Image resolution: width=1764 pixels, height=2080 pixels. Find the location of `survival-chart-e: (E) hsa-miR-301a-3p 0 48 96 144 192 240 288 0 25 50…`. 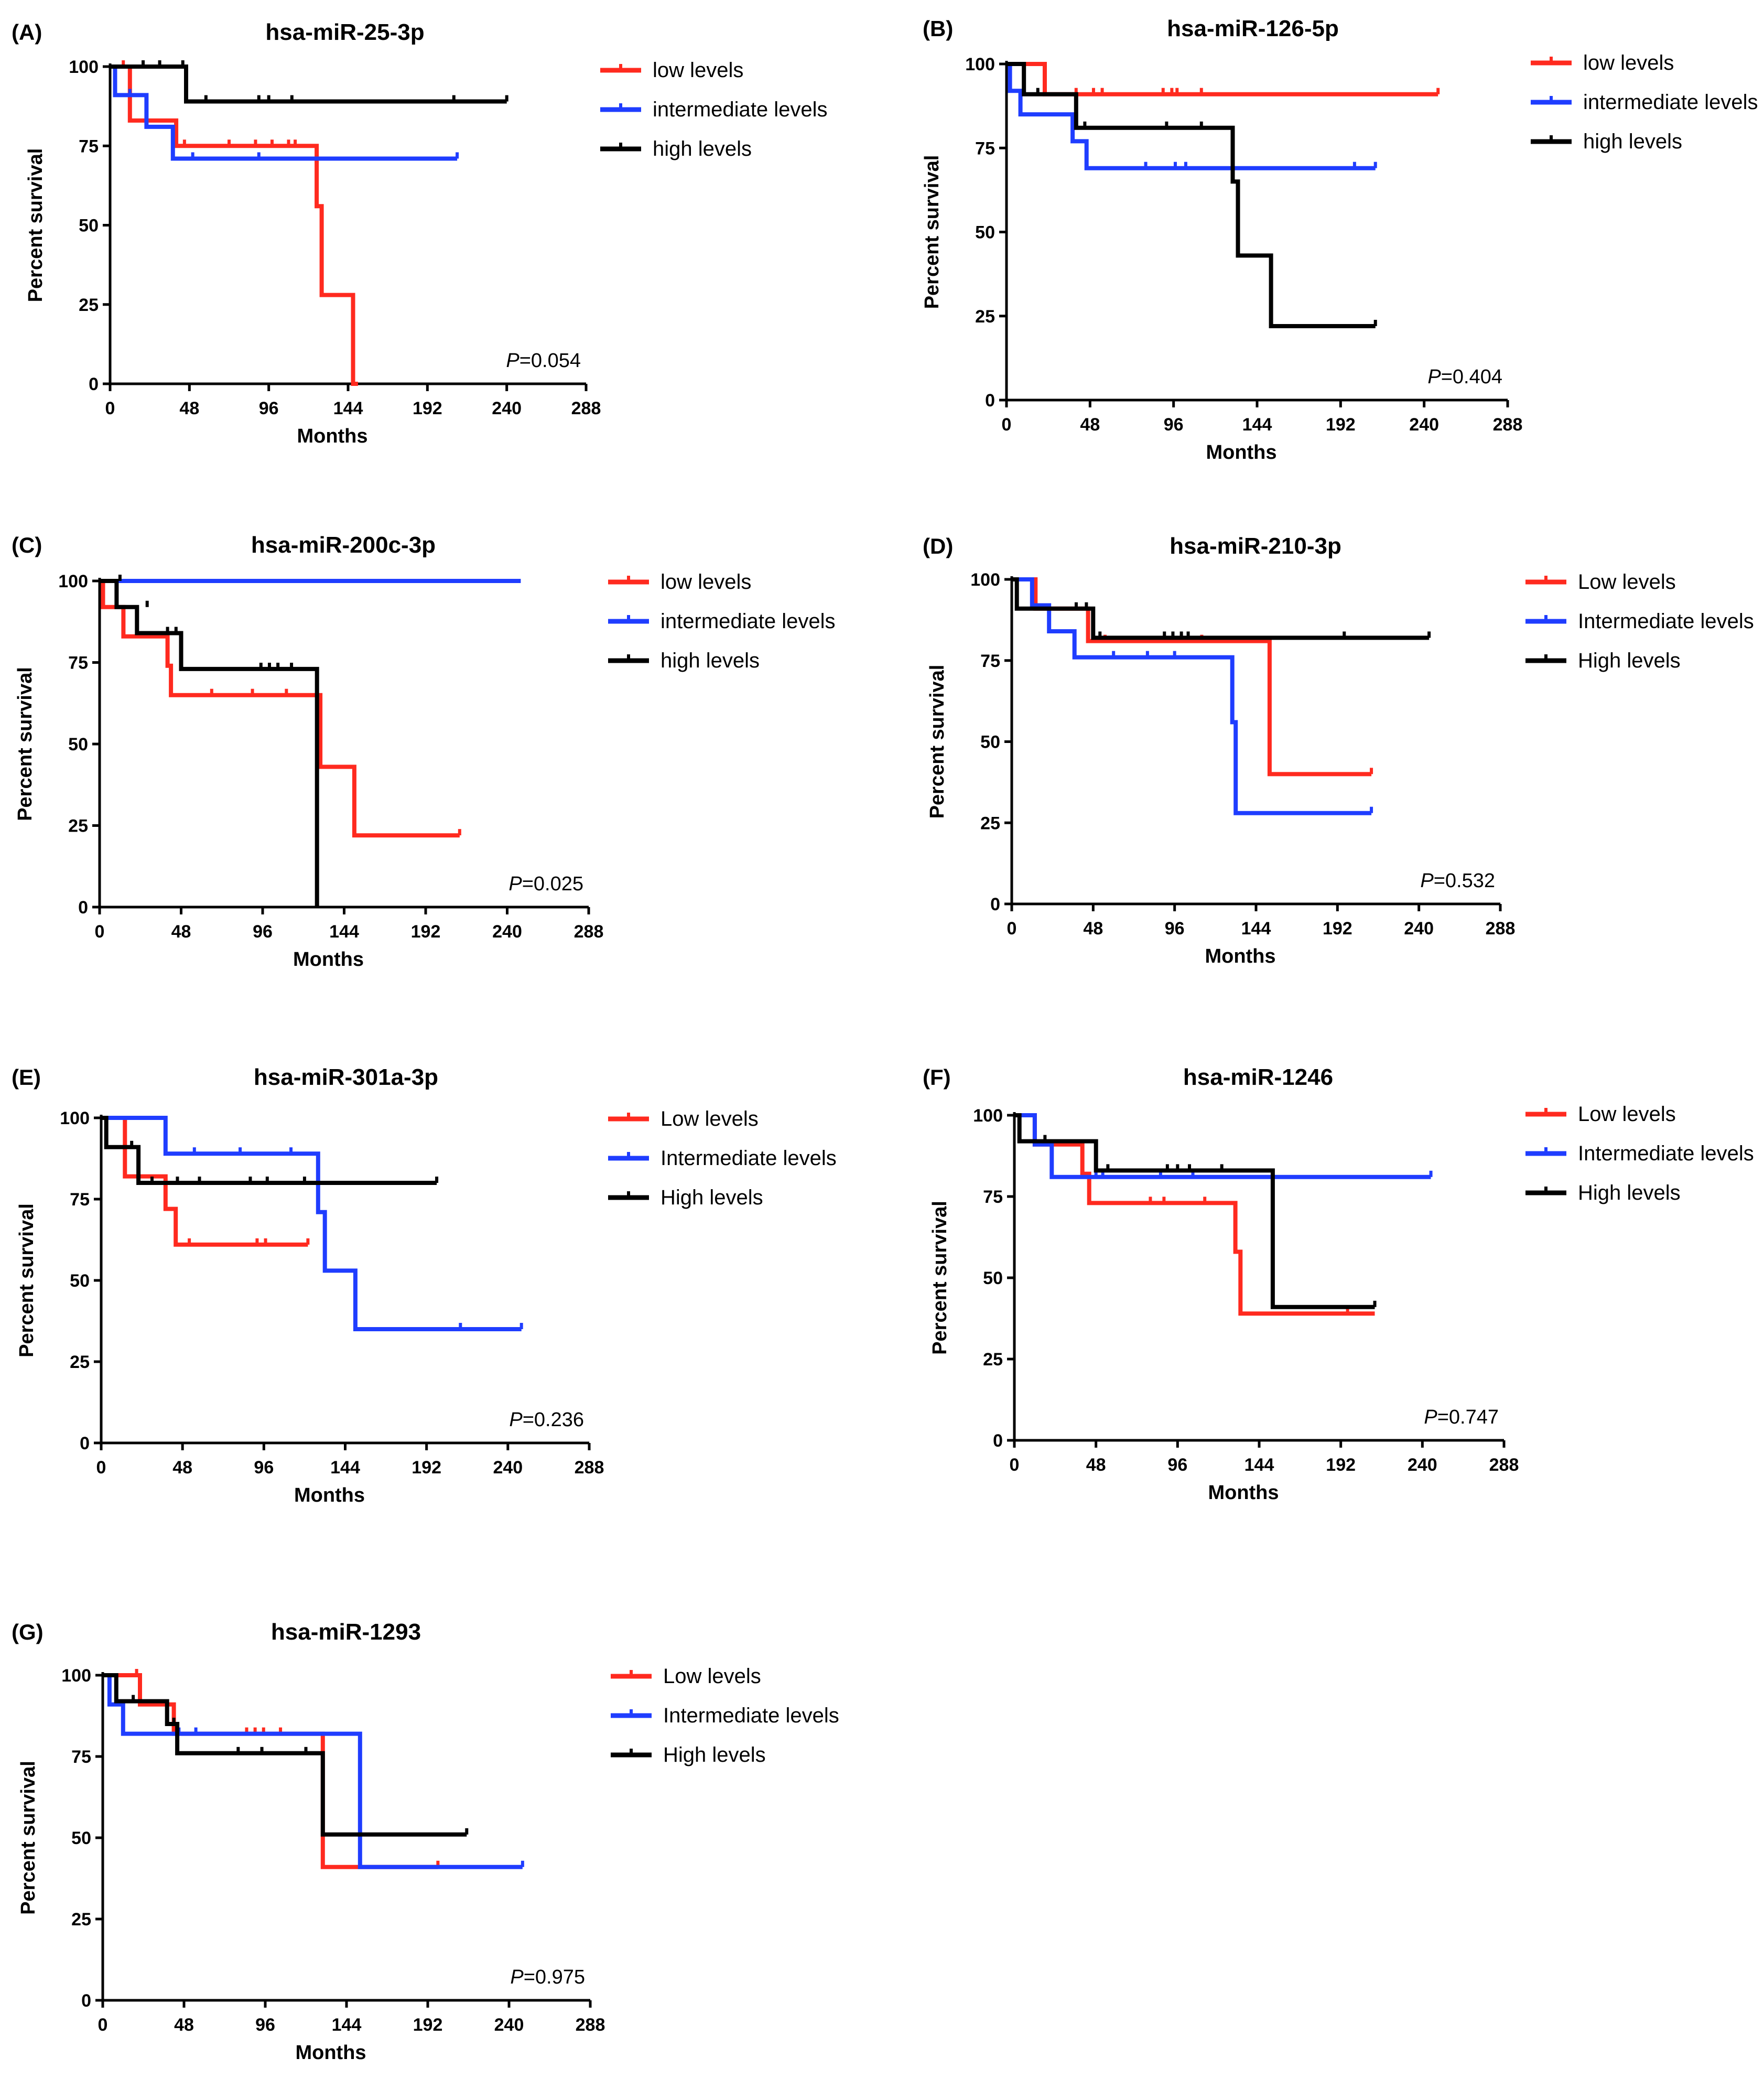

survival-chart-e: (E) hsa-miR-301a-3p 0 48 96 144 192 240 288 0 25 50… is located at coordinates (424, 1285).